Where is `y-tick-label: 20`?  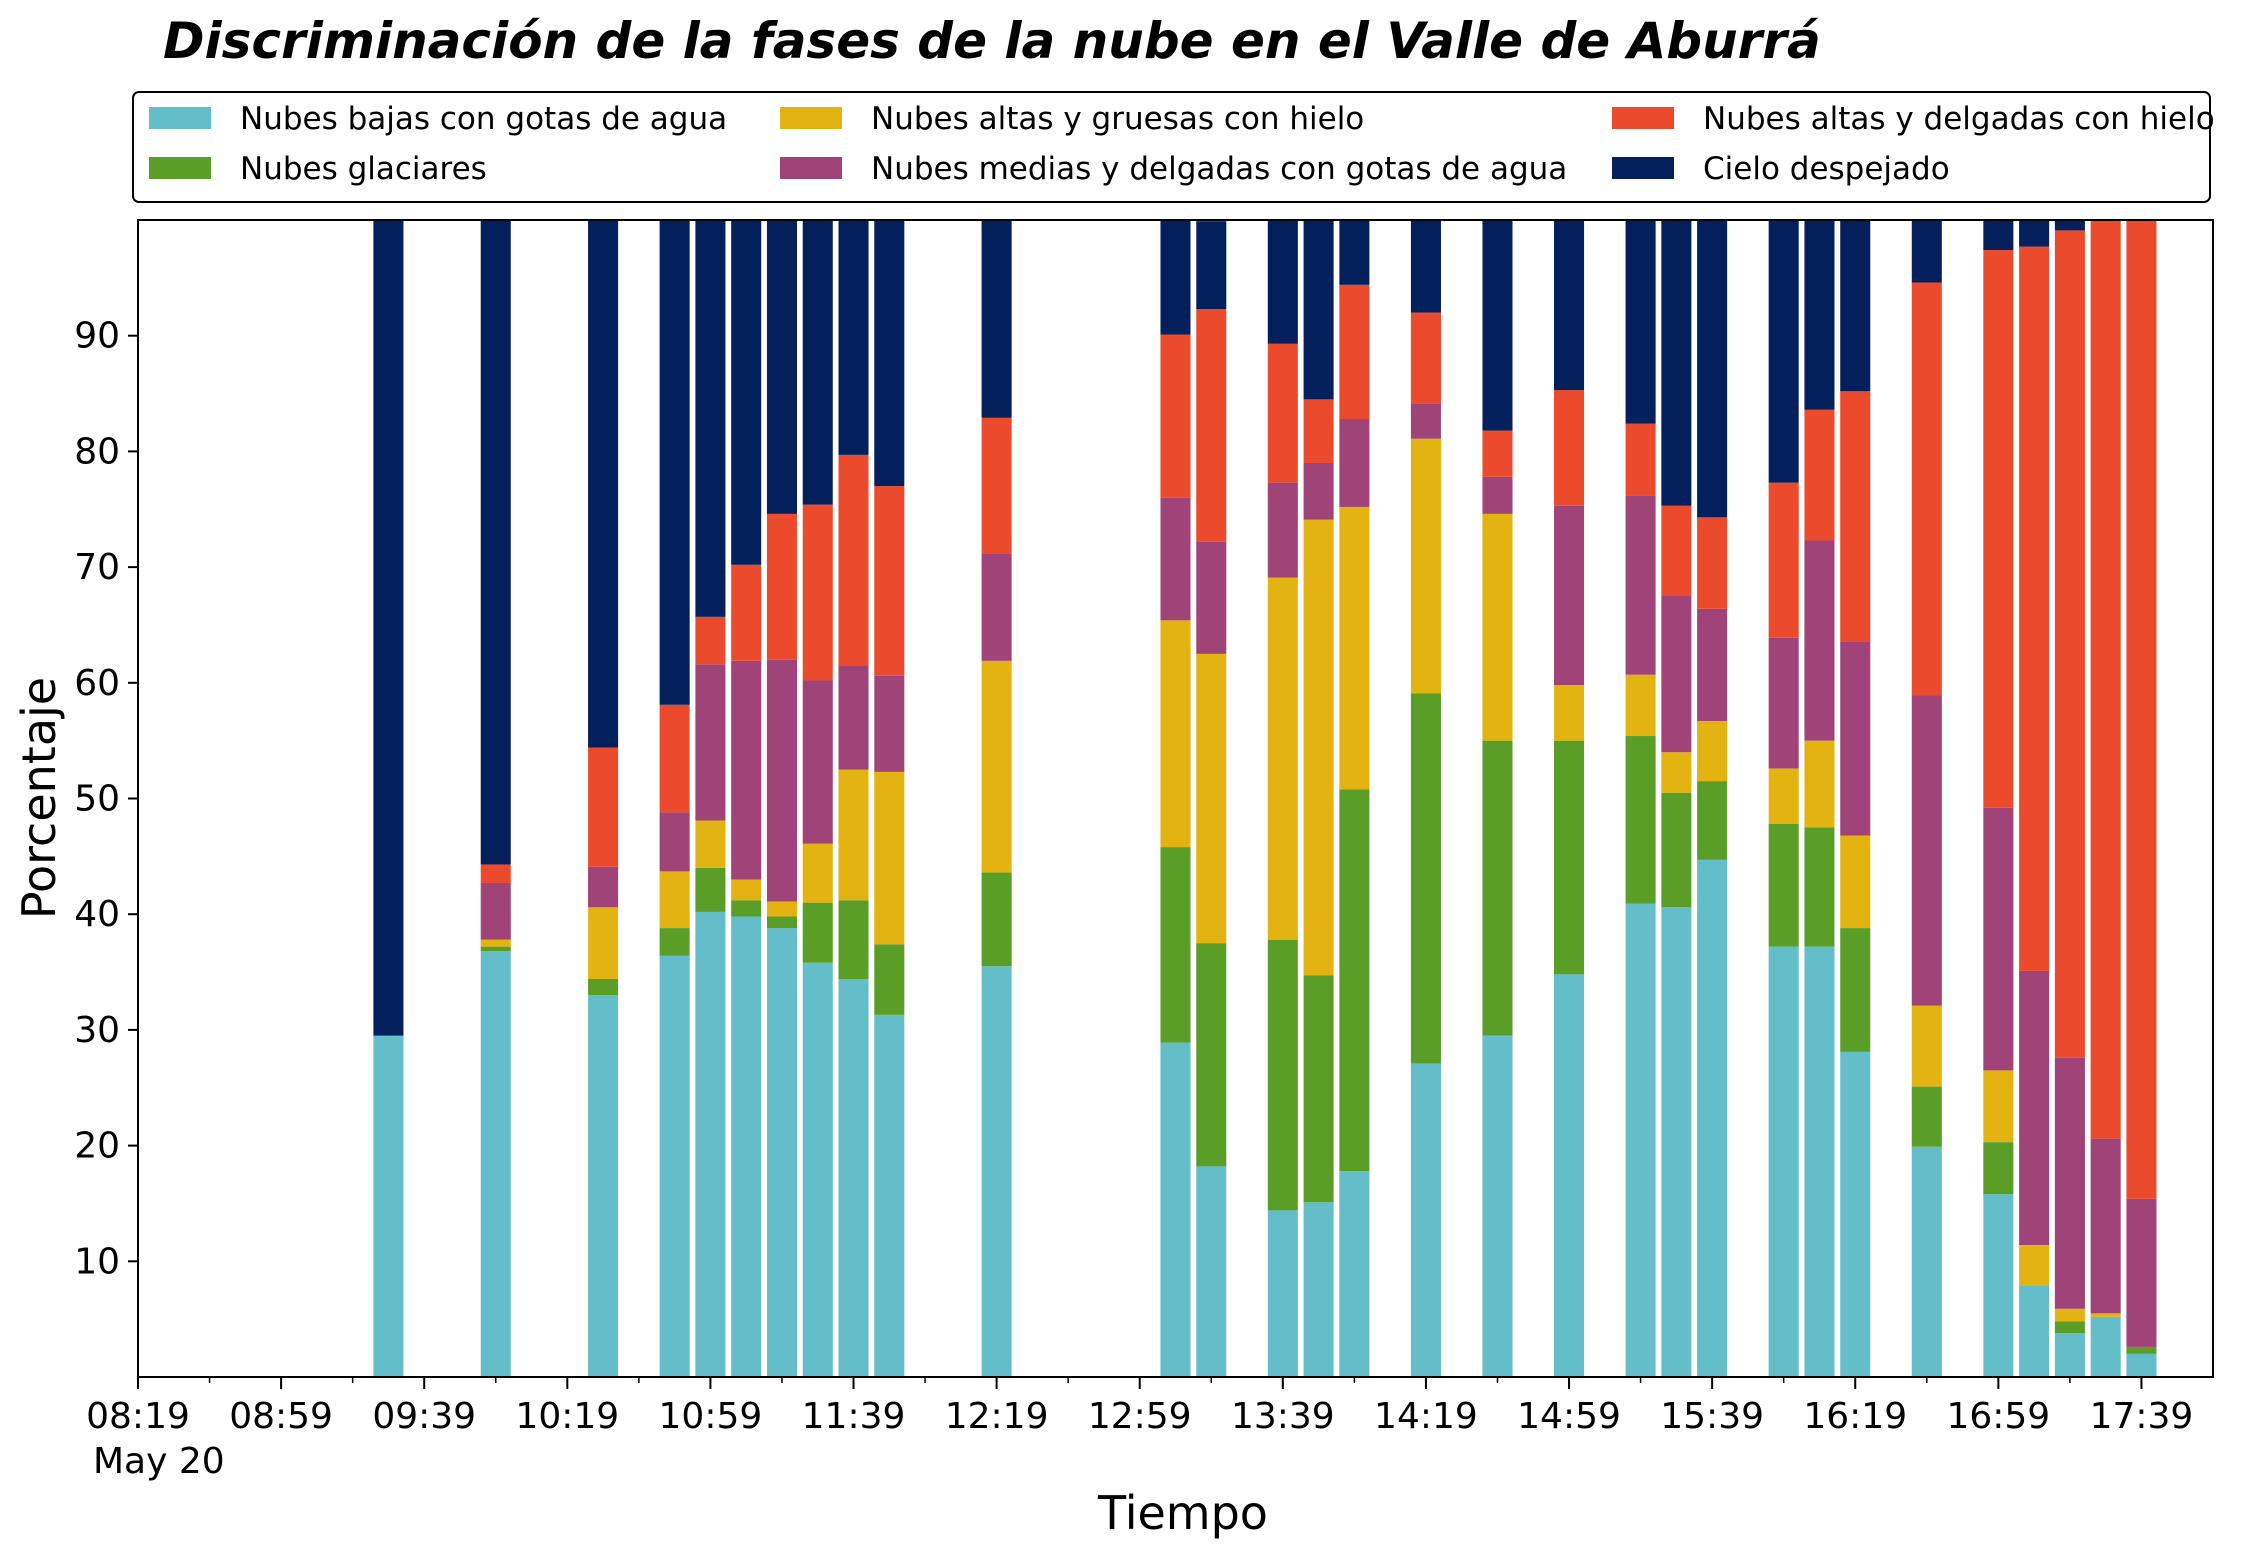
y-tick-label: 20 is located at coordinates (97, 1146).